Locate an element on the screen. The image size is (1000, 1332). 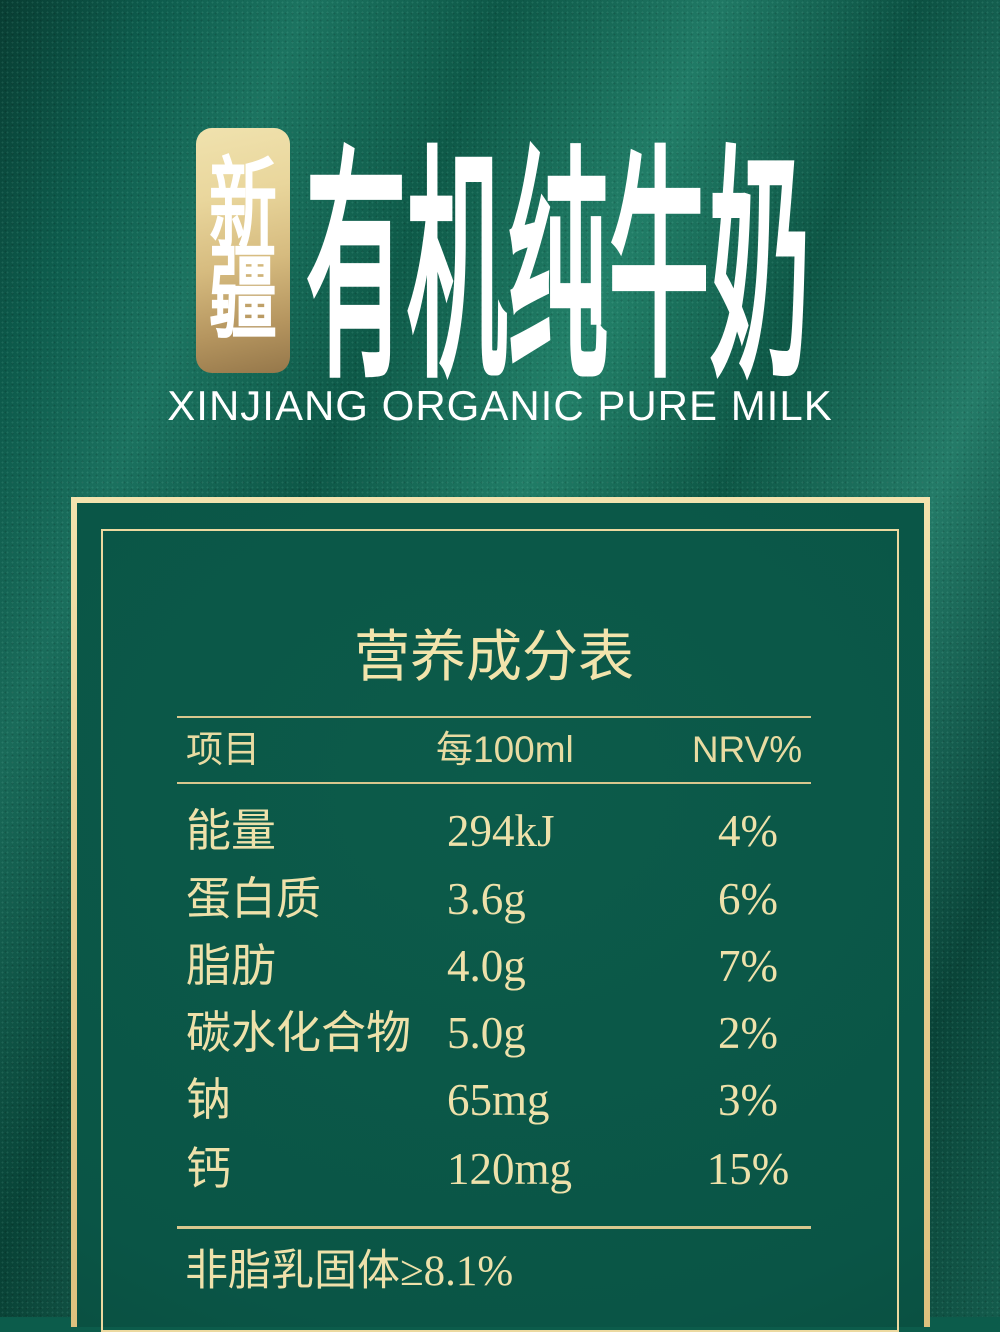
nutrient-nrv: 6% is located at coordinates (748, 899).